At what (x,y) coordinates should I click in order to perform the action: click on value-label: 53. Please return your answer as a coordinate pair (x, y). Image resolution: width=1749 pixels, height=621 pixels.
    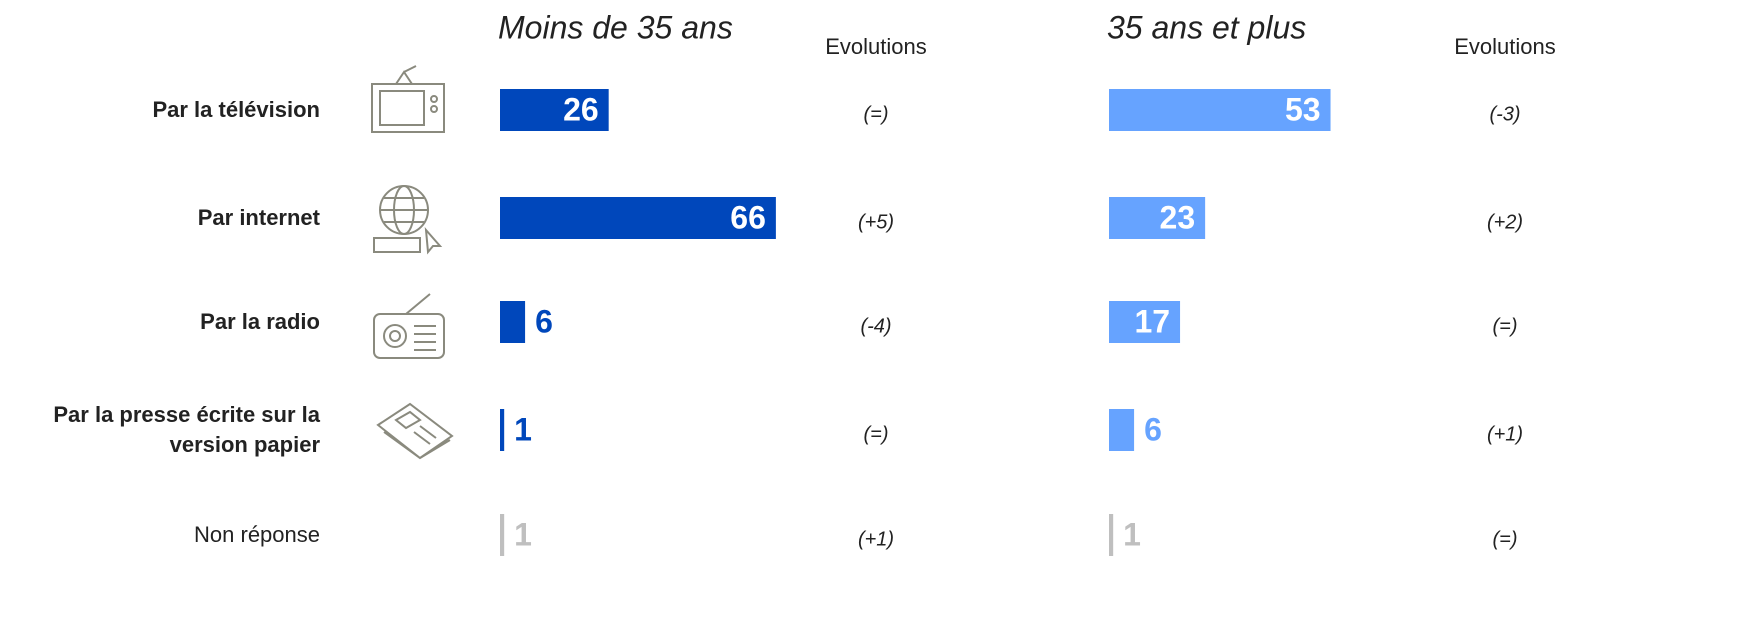
    Looking at the image, I should click on (1303, 109).